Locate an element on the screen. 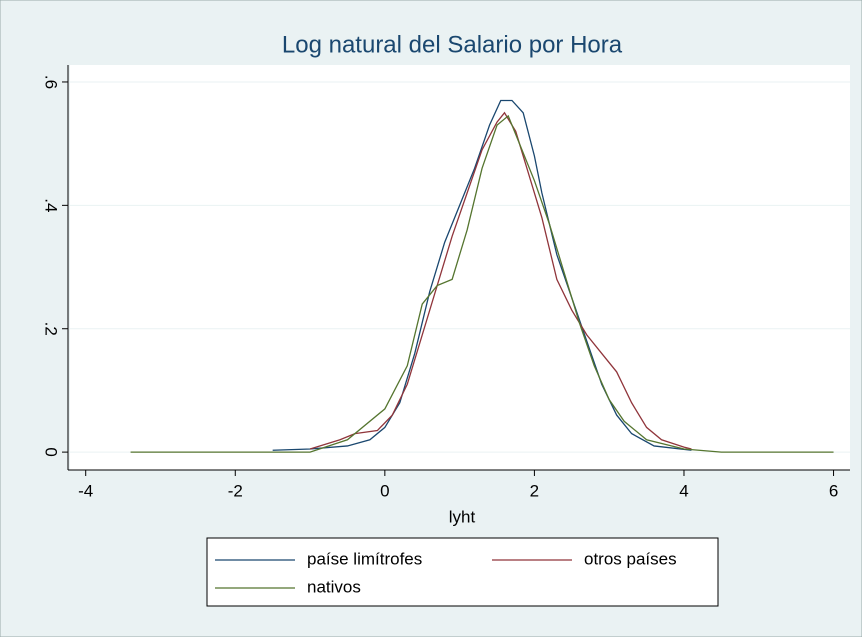 The width and height of the screenshot is (862, 642). legend-label: paíse limítrofes is located at coordinates (364, 558).